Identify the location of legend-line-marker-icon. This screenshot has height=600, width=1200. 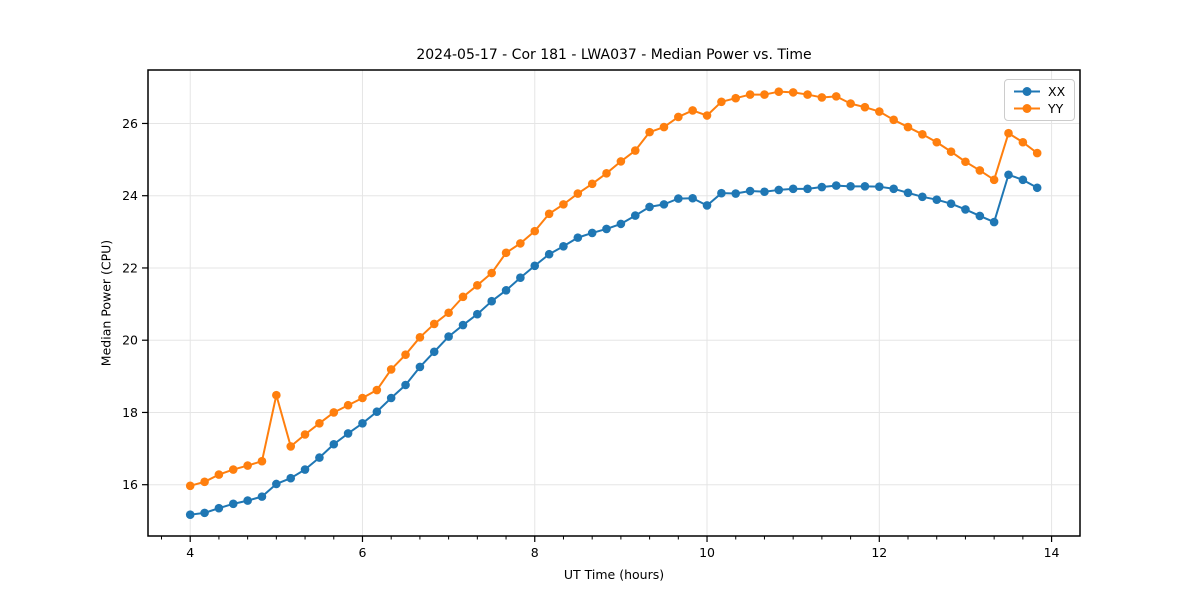
(1027, 108).